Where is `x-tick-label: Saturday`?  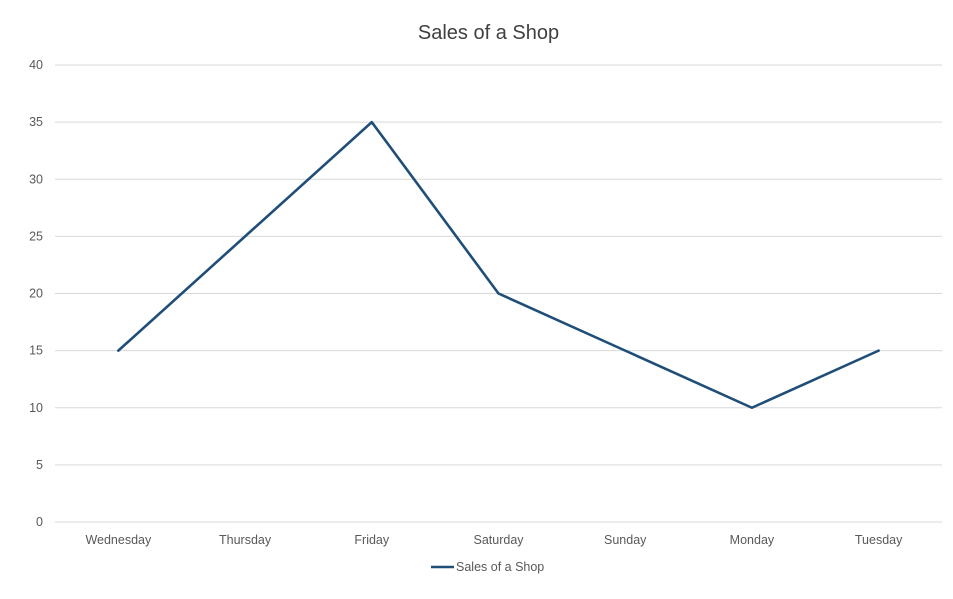 x-tick-label: Saturday is located at coordinates (498, 540).